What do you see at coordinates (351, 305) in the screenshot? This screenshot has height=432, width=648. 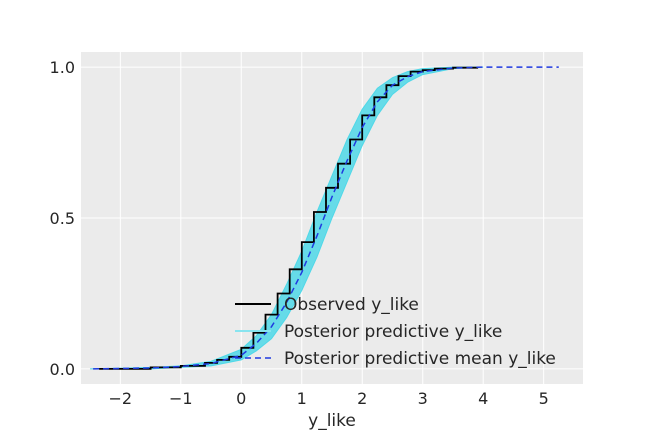 I see `legend-label-observed: Observed y_like` at bounding box center [351, 305].